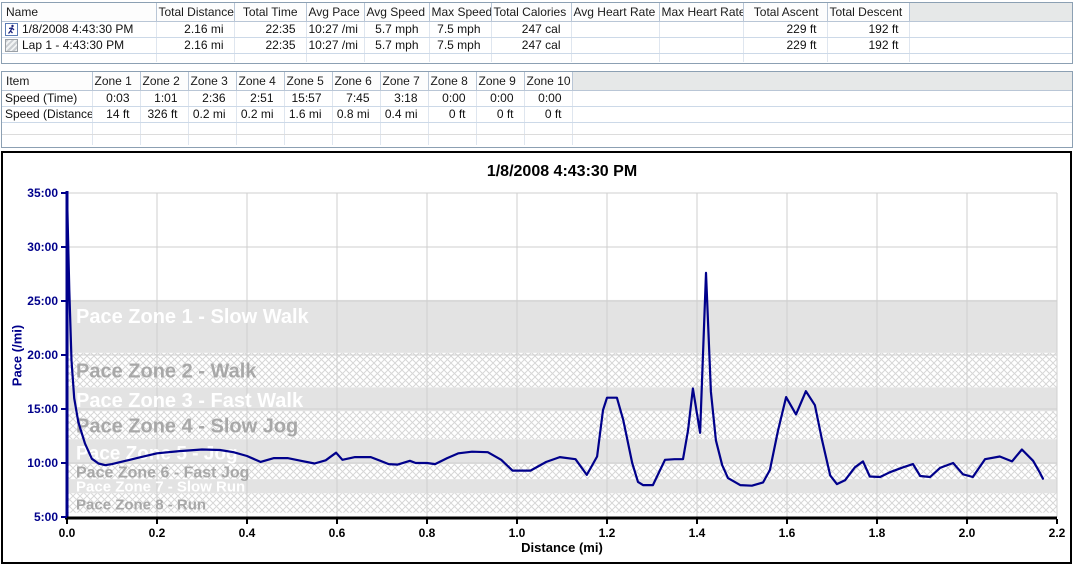 Image resolution: width=1075 pixels, height=567 pixels. Describe the element at coordinates (11, 45) in the screenshot. I see `lap-icon` at that location.